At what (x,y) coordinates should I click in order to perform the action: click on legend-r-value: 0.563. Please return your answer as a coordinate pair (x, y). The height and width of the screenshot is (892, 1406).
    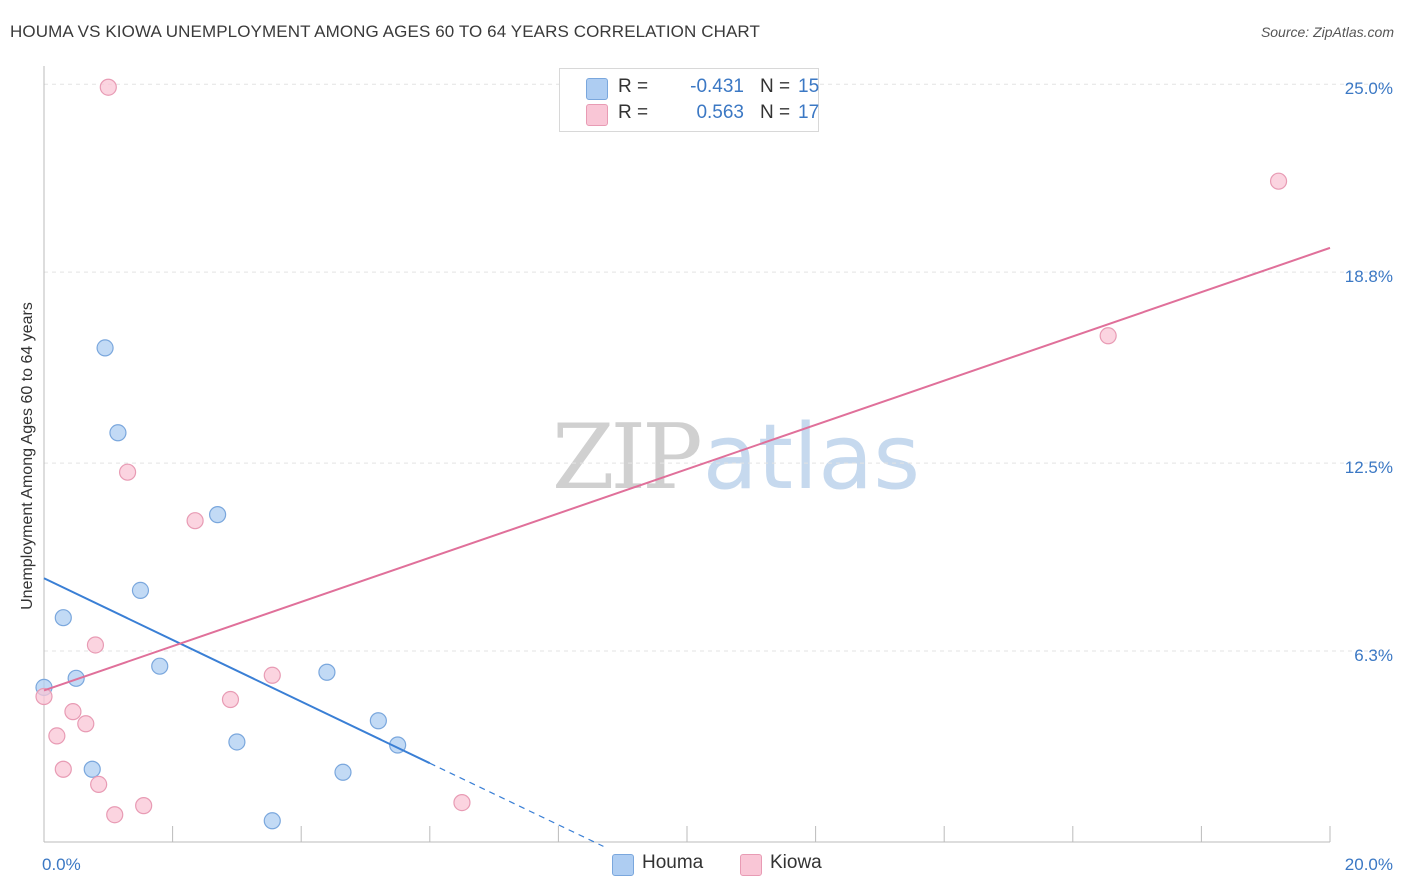
    Looking at the image, I should click on (720, 112).